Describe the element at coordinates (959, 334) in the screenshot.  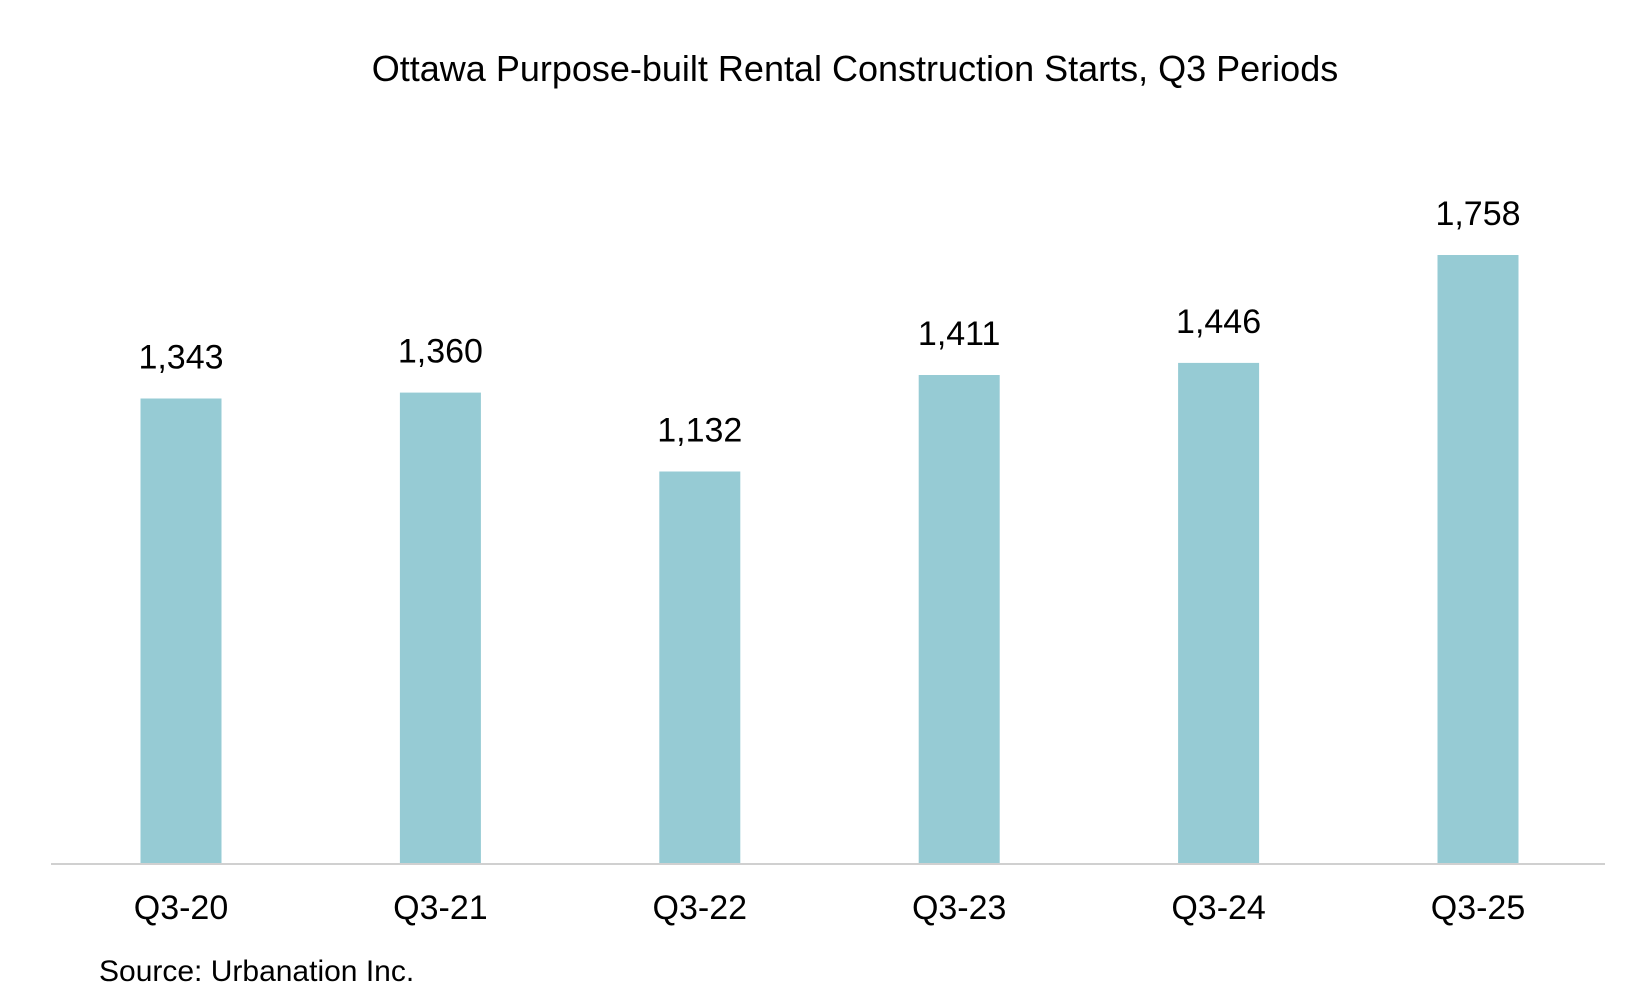
I see `data-label-q3-23: 1,411` at that location.